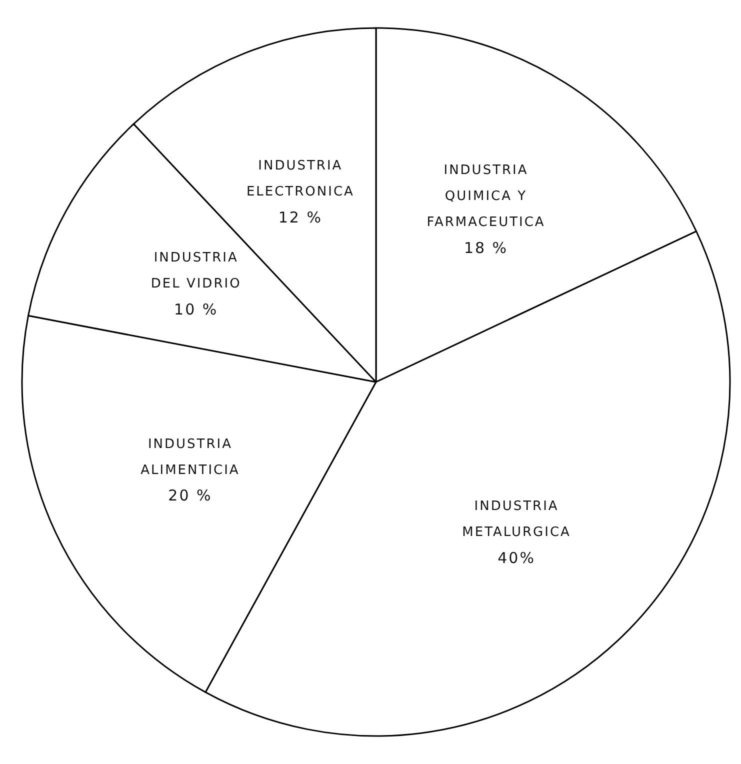 The width and height of the screenshot is (741, 764). Describe the element at coordinates (300, 217) in the screenshot. I see `data-label: 12 %` at that location.